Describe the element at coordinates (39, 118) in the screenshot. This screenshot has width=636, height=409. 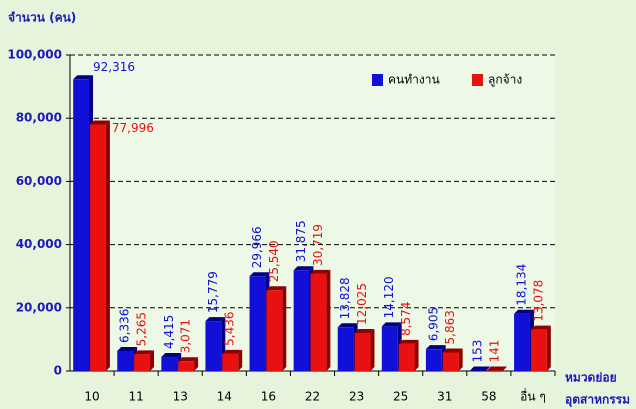
I see `y-tick-label: 80,000` at that location.